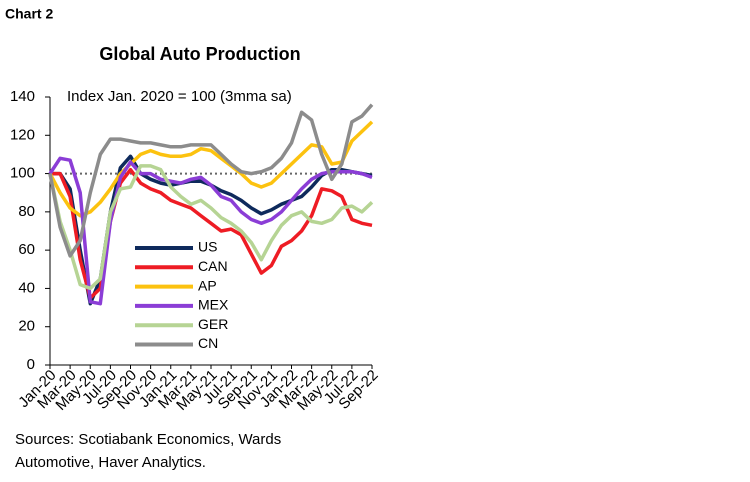  Describe the element at coordinates (26, 326) in the screenshot. I see `y-tick-label: 20` at that location.